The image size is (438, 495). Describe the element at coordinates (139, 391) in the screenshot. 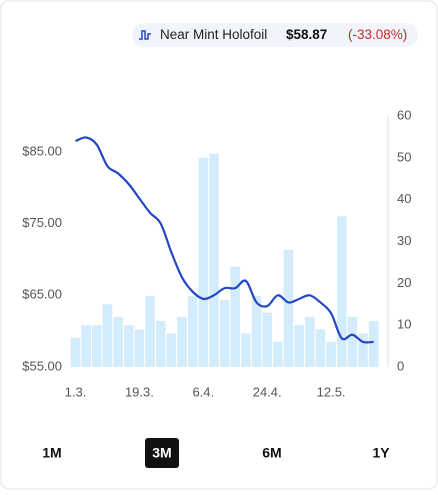

I see `x-tick-label: 19.3.` at that location.